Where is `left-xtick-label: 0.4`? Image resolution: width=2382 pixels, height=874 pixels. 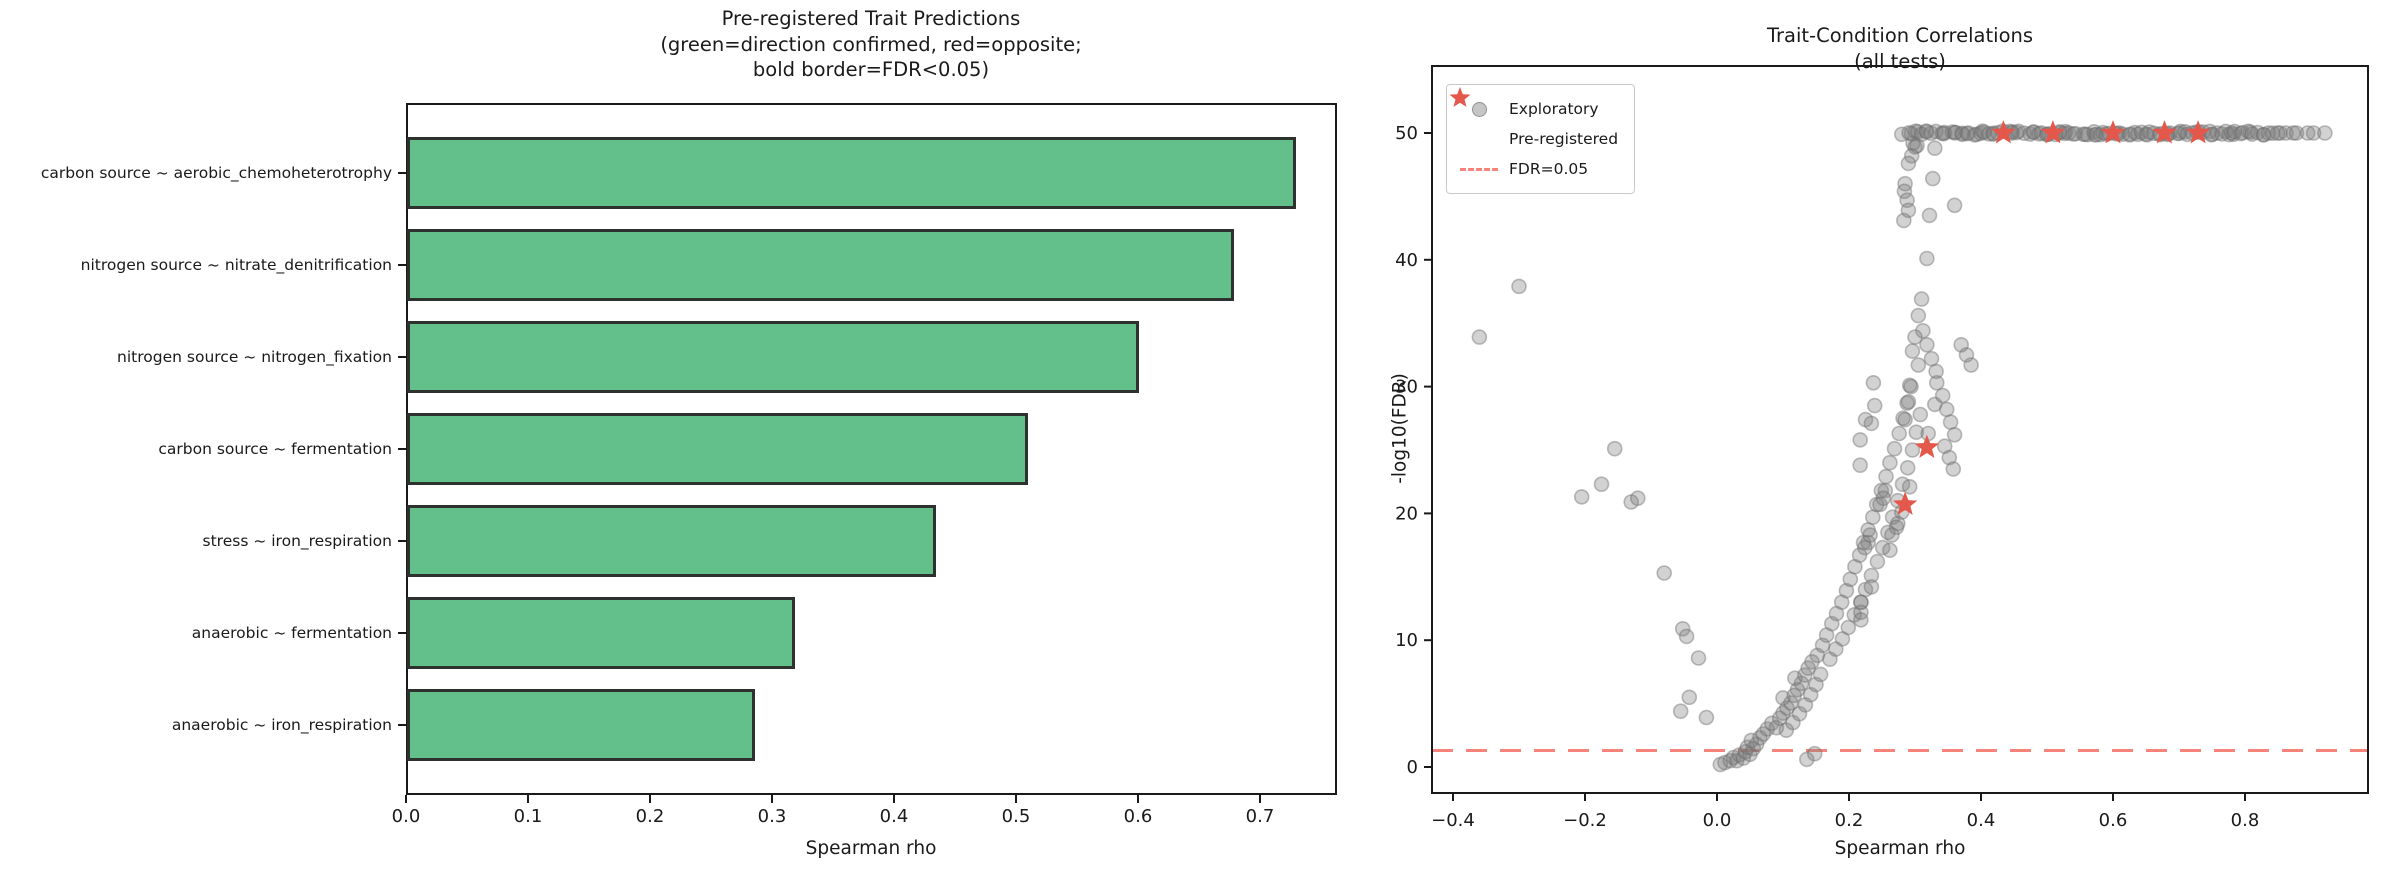 left-xtick-label: 0.4 is located at coordinates (894, 816).